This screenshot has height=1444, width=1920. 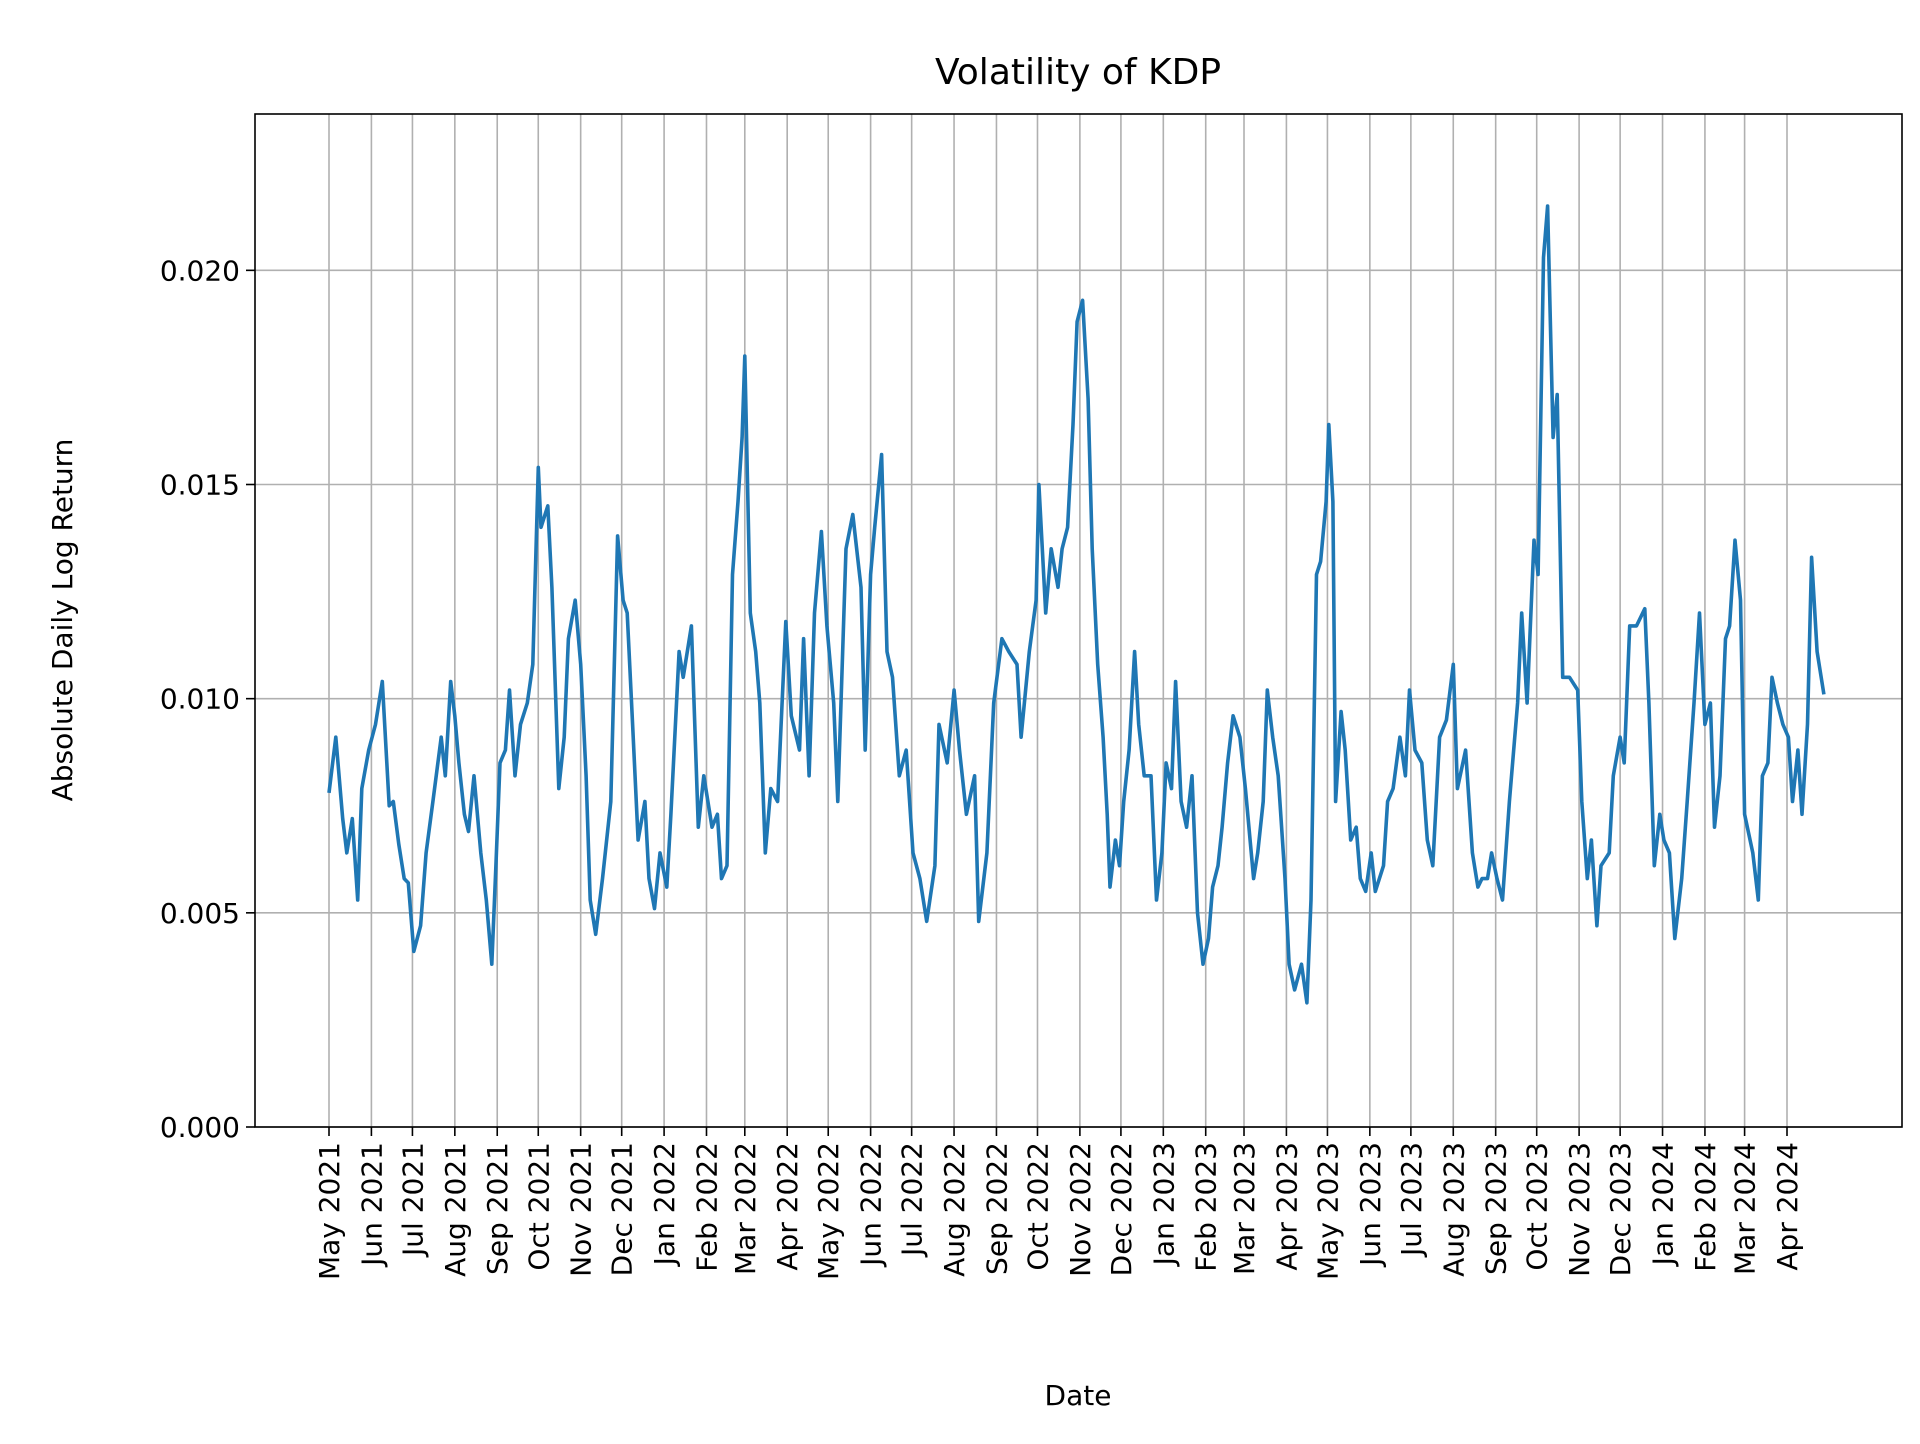 I want to click on x-tick-label: Jun 2022, so click(x=871, y=1205).